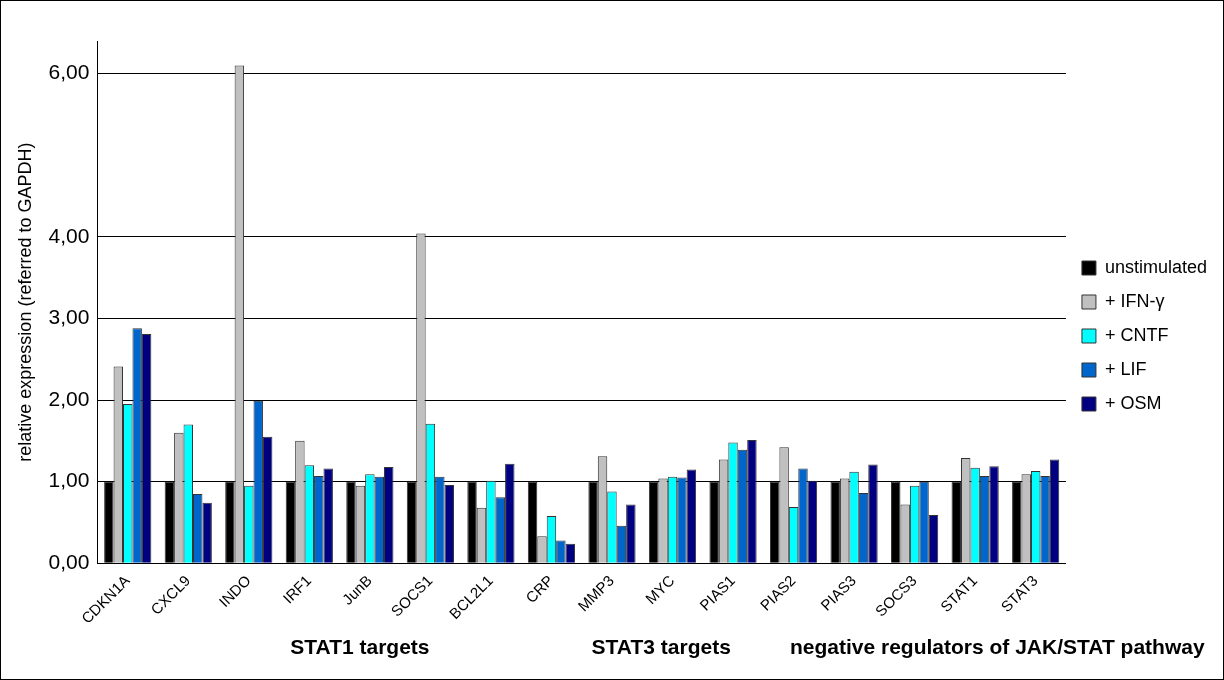 This screenshot has height=680, width=1224. What do you see at coordinates (69, 398) in the screenshot?
I see `y-tick-label: 2,00` at bounding box center [69, 398].